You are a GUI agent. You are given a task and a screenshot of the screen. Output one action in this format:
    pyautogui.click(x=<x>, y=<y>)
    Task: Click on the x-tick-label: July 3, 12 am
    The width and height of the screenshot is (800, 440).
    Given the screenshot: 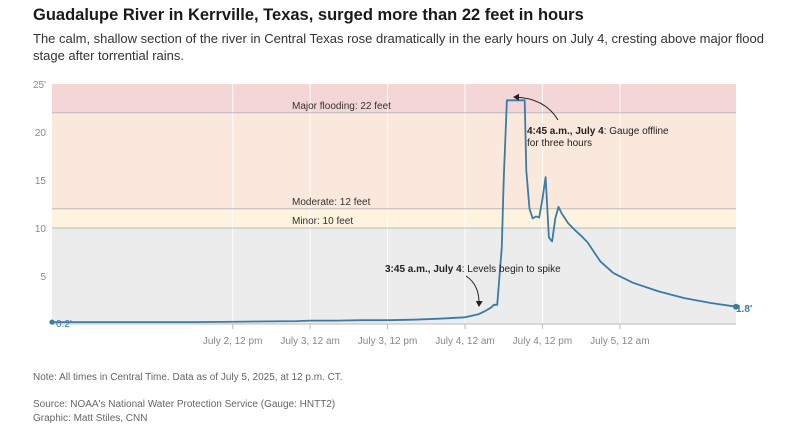 What is the action you would take?
    pyautogui.click(x=309, y=341)
    